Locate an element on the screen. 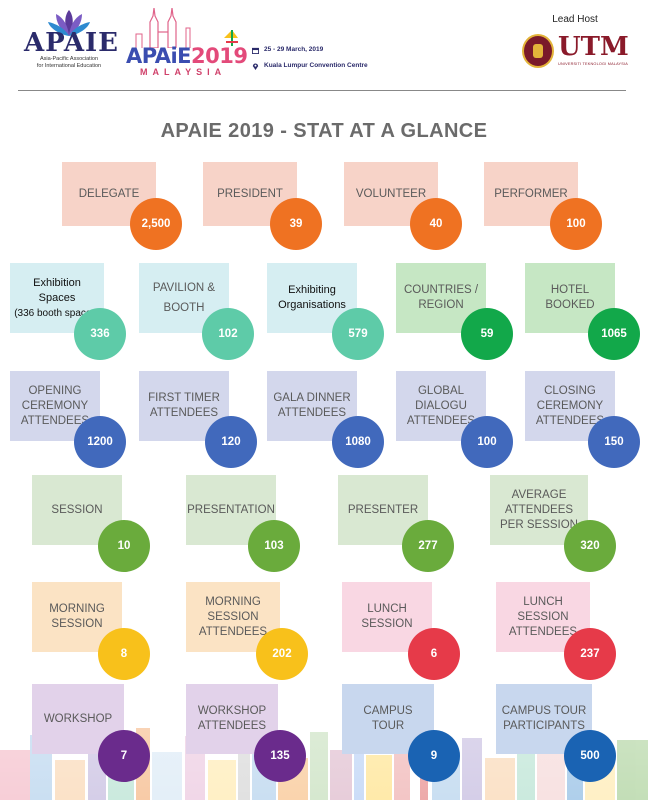 The width and height of the screenshot is (648, 800). stat-label-line: COUNTRIES / is located at coordinates (441, 290).